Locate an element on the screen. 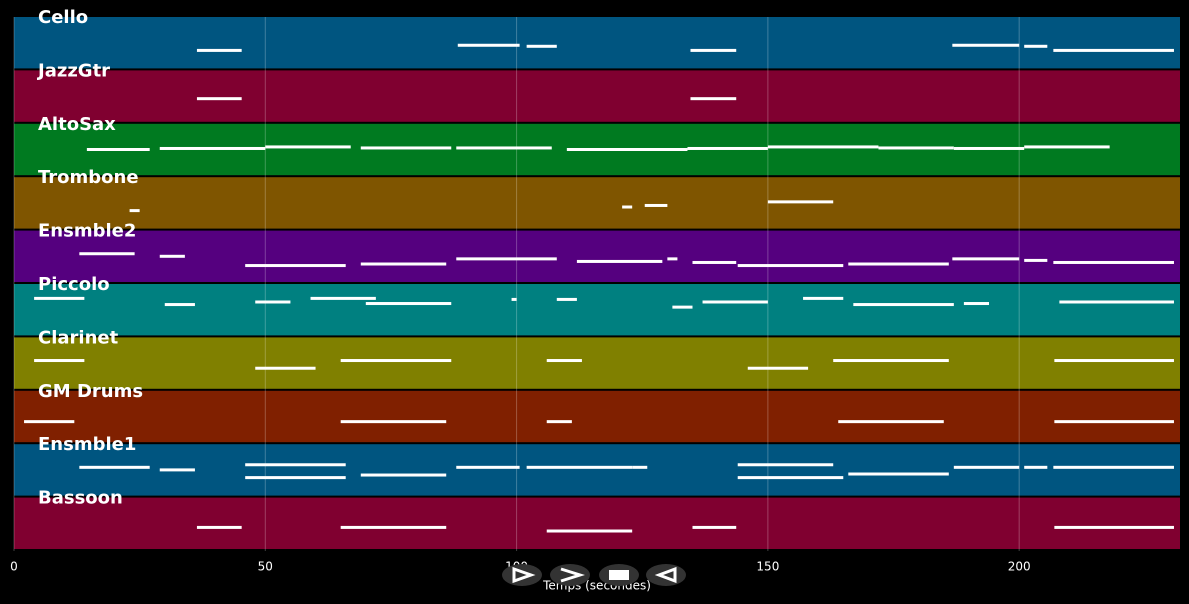  track-name: Trombone is located at coordinates (88, 177).